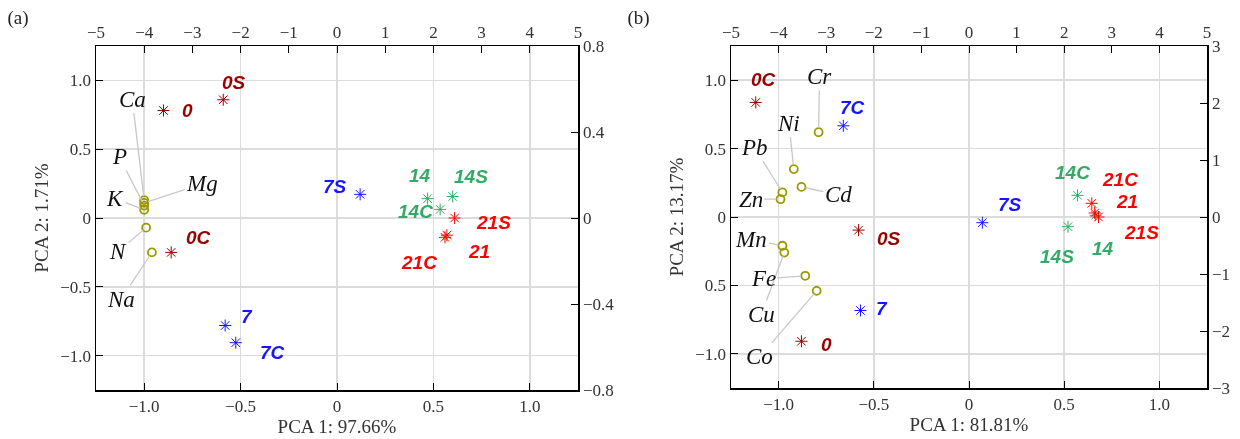 The height and width of the screenshot is (439, 1240). What do you see at coordinates (839, 194) in the screenshot?
I see `series-label: Cd` at bounding box center [839, 194].